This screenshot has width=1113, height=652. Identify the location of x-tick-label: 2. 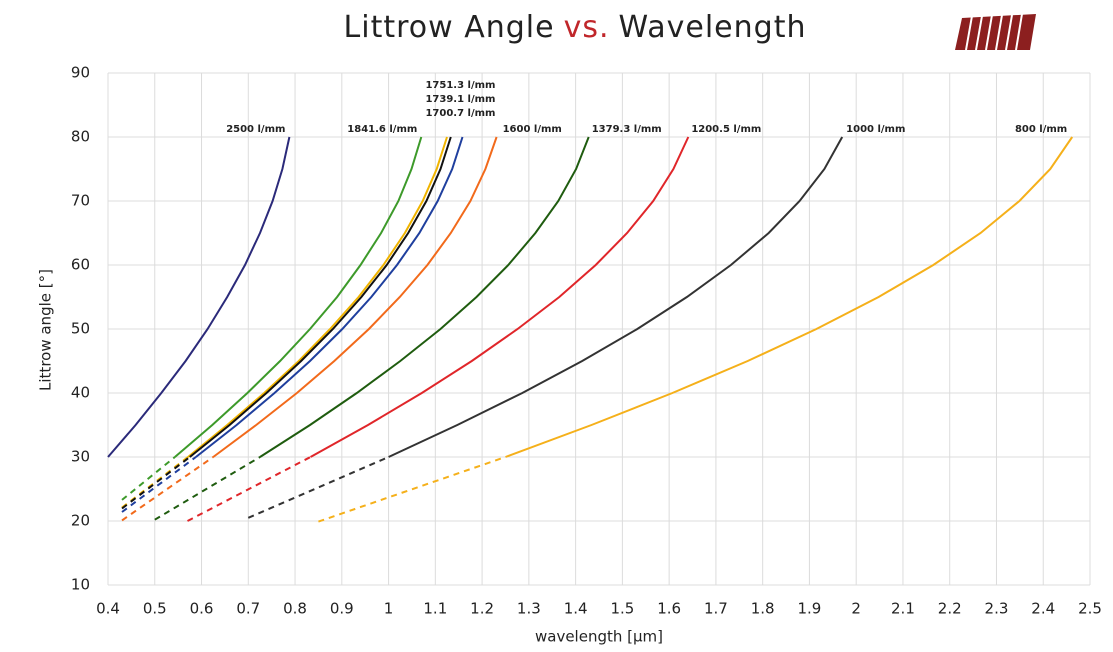
(856, 609).